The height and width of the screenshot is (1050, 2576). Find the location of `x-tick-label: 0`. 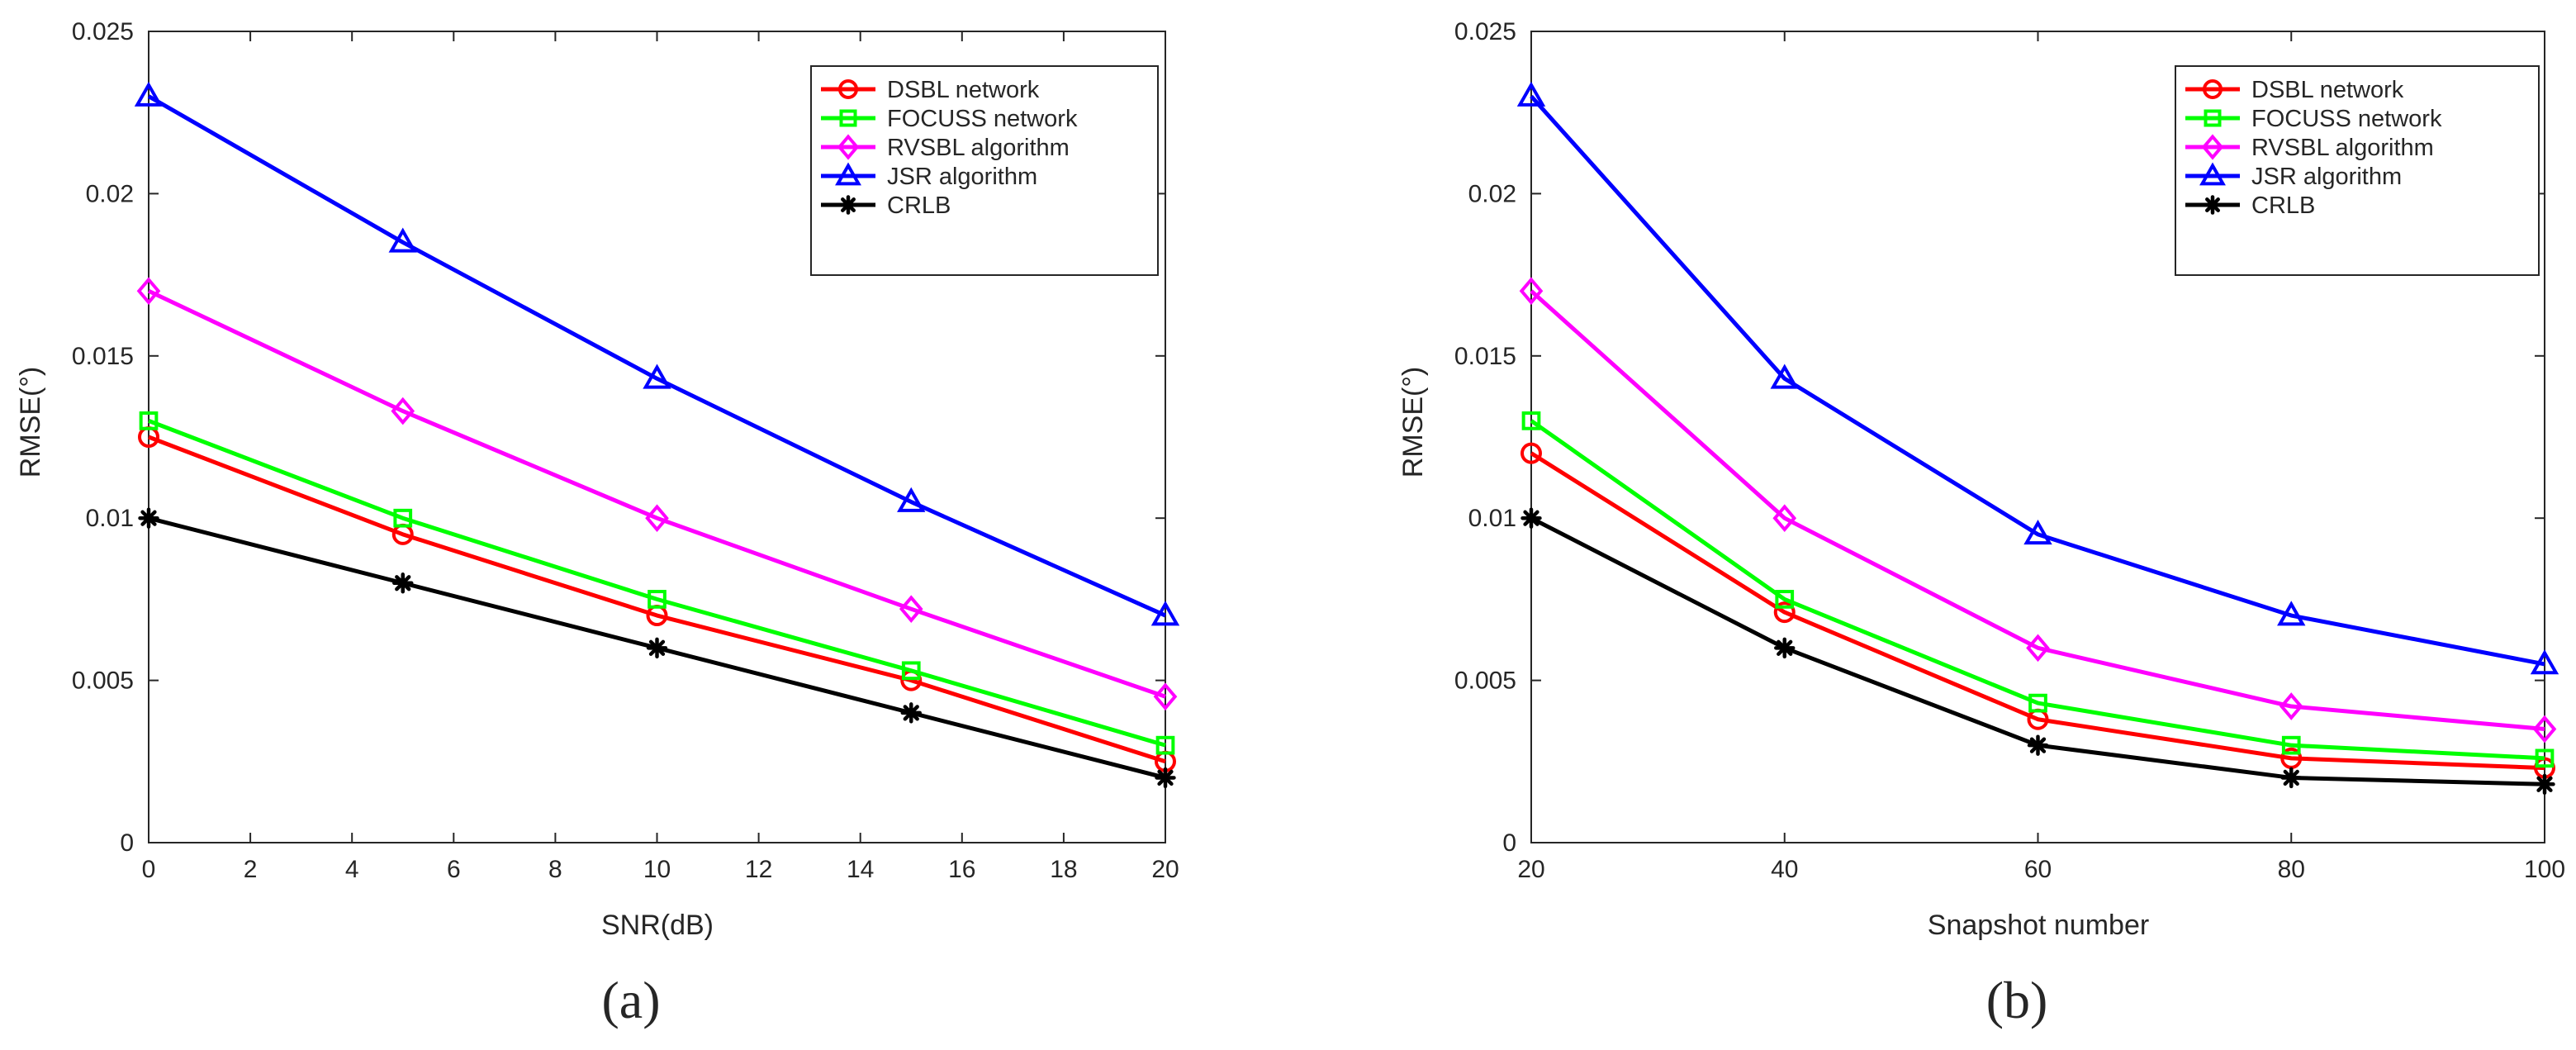

x-tick-label: 0 is located at coordinates (149, 869).